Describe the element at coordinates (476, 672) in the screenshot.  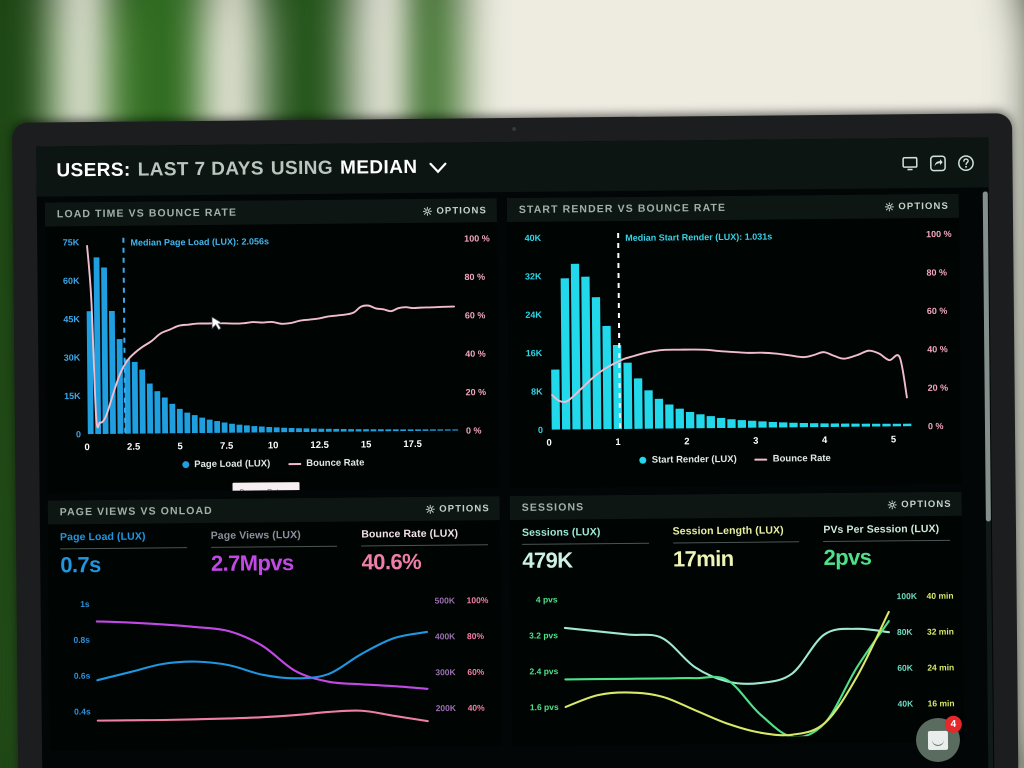
I see `svg-text: 60%` at that location.